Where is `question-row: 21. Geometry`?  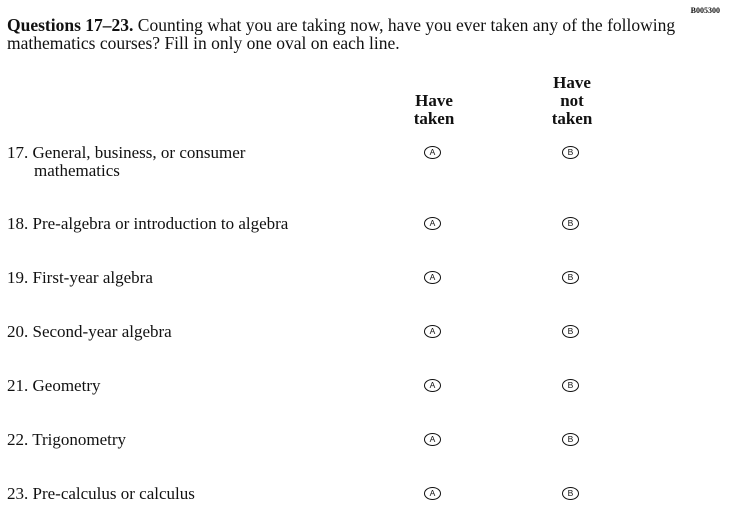
question-row: 21. Geometry is located at coordinates (53, 386).